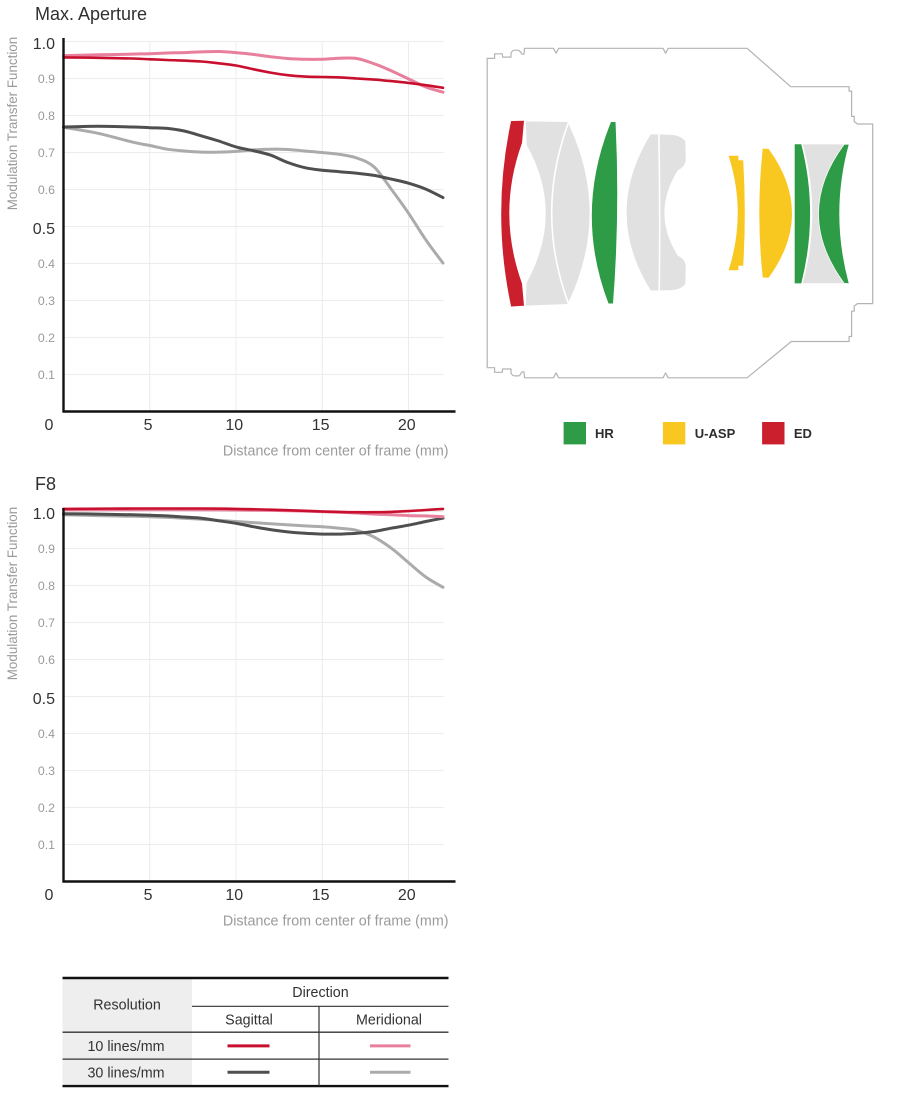 This screenshot has width=900, height=1114. What do you see at coordinates (125, 1047) in the screenshot?
I see `svg-text: 10 lines/mm` at bounding box center [125, 1047].